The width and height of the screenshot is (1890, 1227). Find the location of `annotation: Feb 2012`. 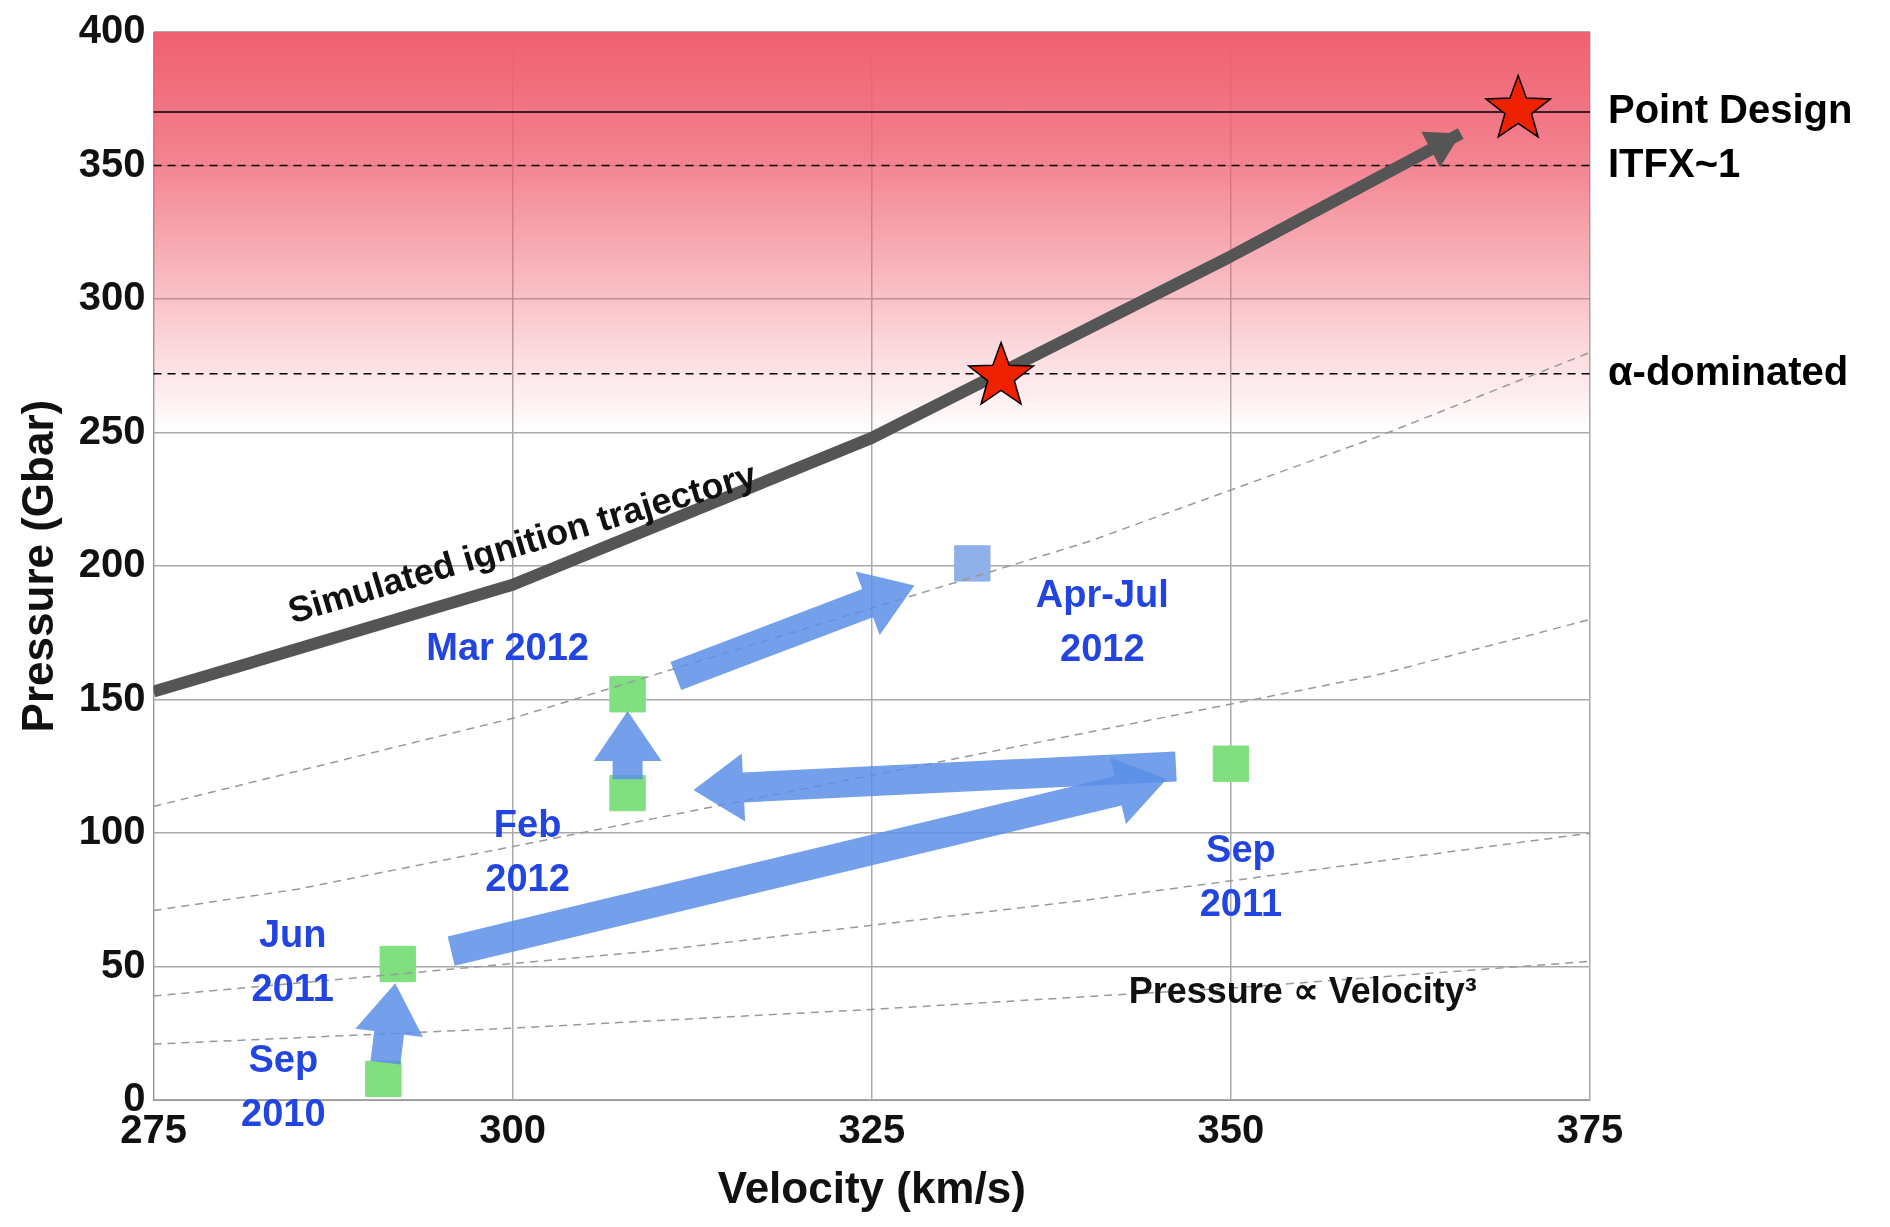

annotation: Feb 2012 is located at coordinates (527, 850).